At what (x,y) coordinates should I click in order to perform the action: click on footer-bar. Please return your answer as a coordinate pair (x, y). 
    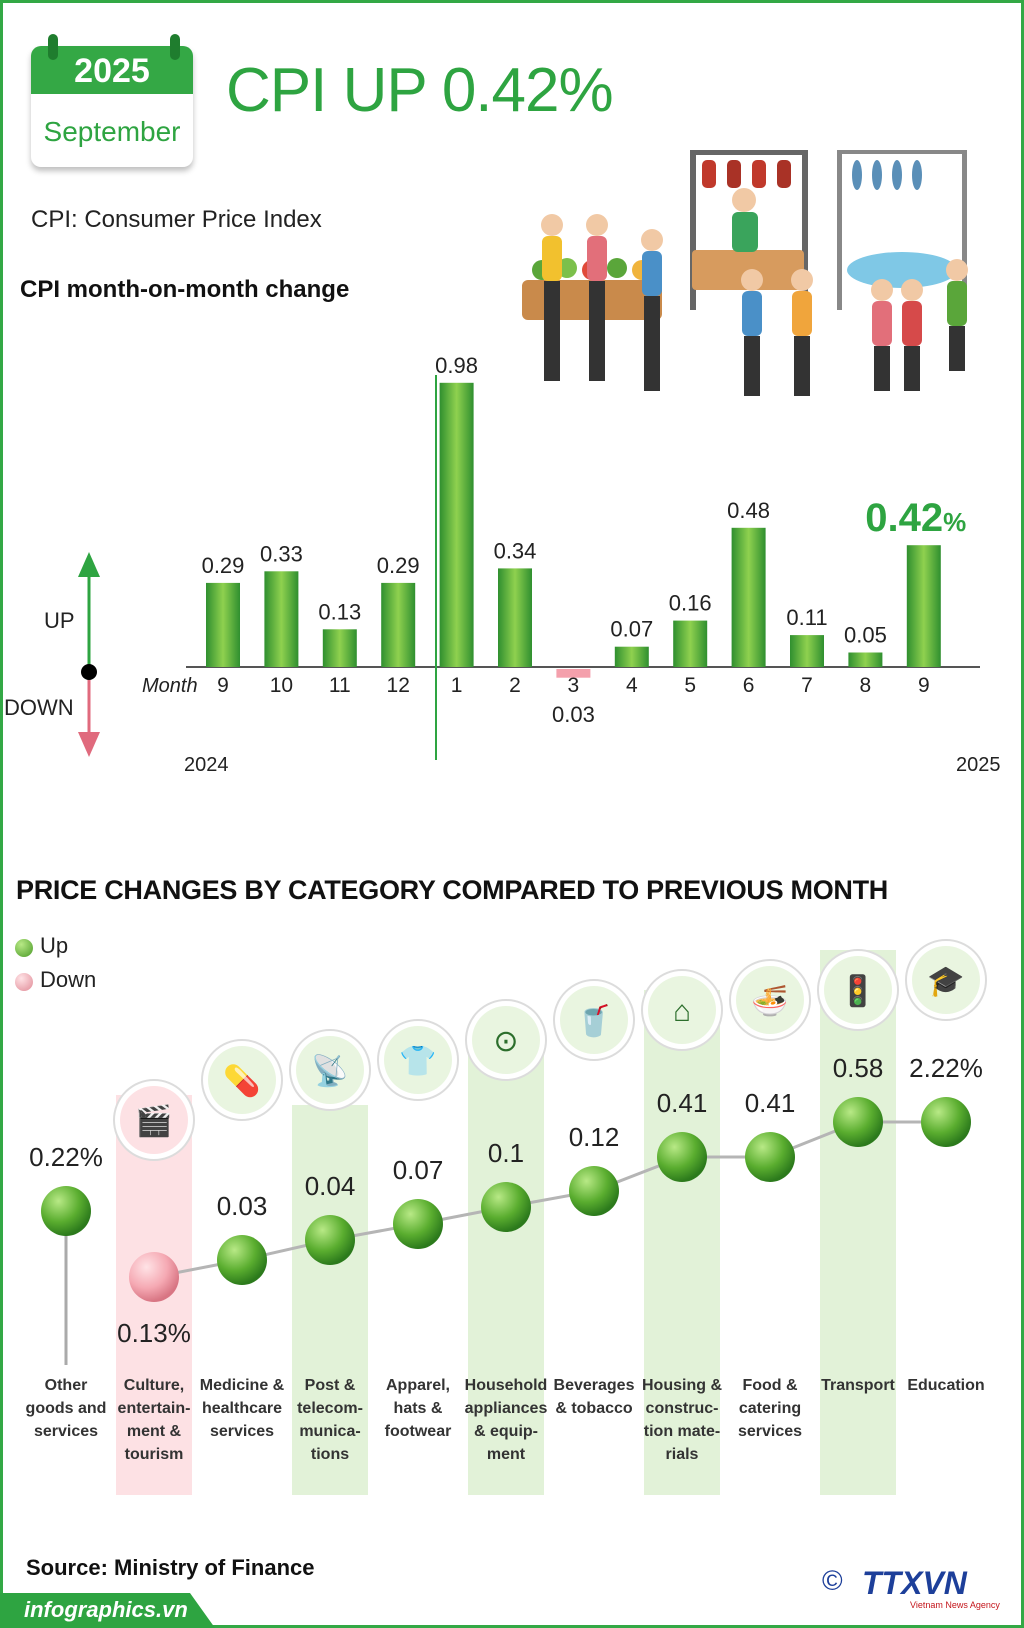
    Looking at the image, I should click on (107, 1610).